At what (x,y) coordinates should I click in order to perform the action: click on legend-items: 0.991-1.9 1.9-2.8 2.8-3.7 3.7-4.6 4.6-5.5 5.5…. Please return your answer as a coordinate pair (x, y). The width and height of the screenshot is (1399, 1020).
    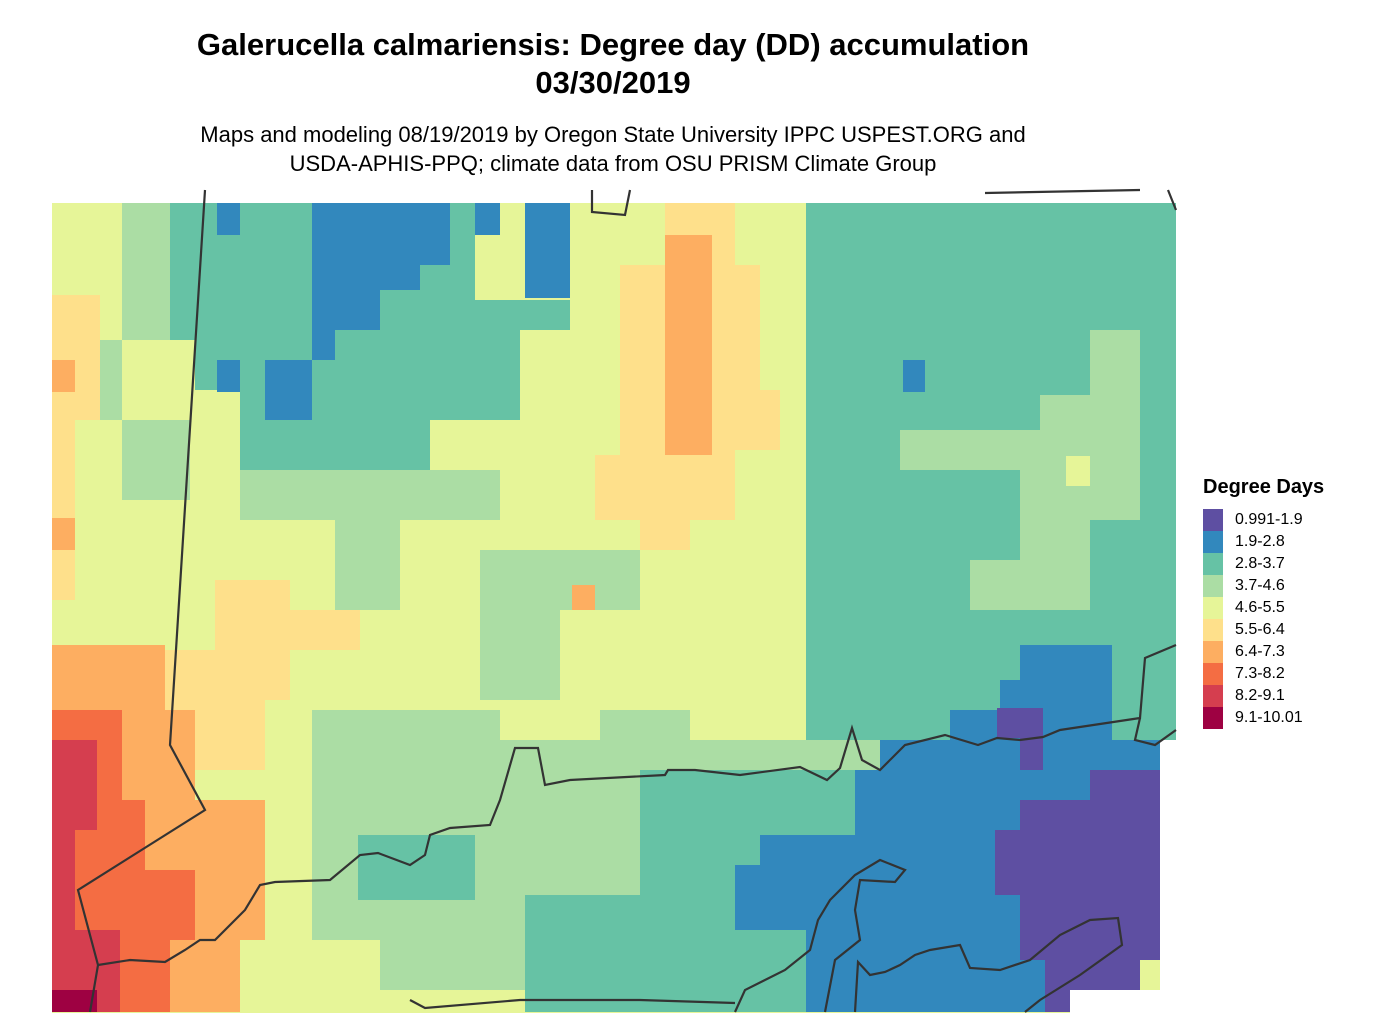
    Looking at the image, I should click on (1263, 619).